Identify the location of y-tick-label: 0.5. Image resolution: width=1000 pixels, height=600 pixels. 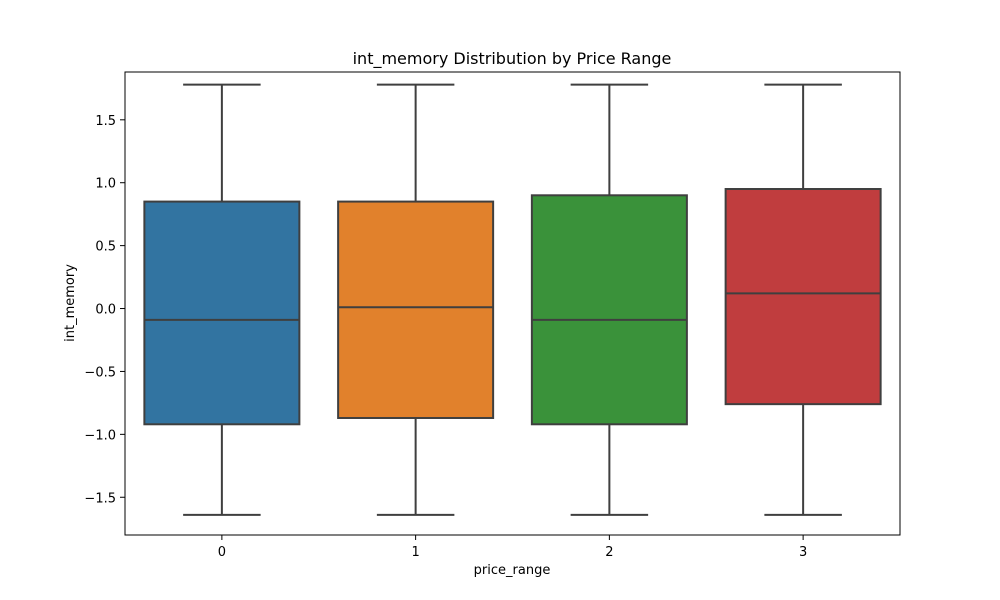
(105, 247).